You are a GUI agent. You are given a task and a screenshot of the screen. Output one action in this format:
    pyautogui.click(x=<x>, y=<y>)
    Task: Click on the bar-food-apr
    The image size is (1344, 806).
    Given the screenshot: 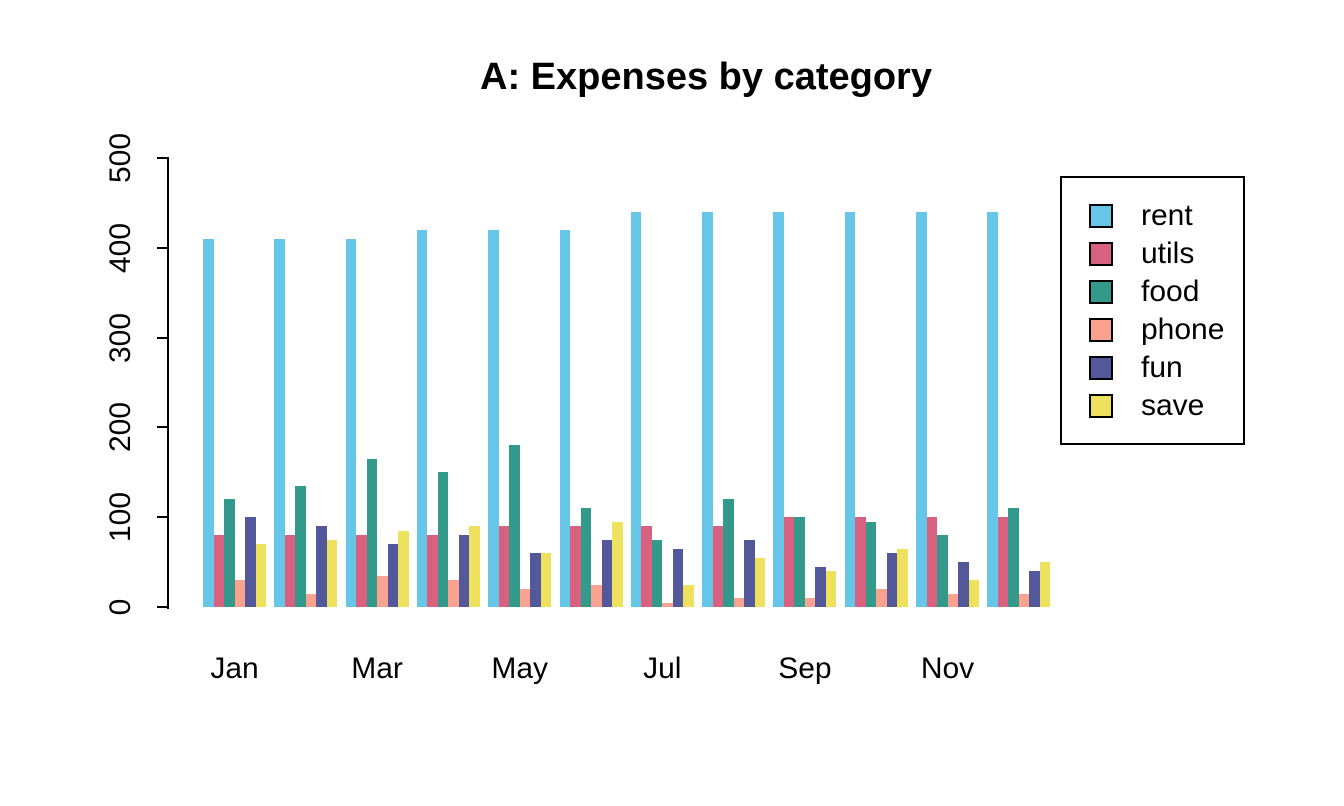 What is the action you would take?
    pyautogui.click(x=443, y=539)
    